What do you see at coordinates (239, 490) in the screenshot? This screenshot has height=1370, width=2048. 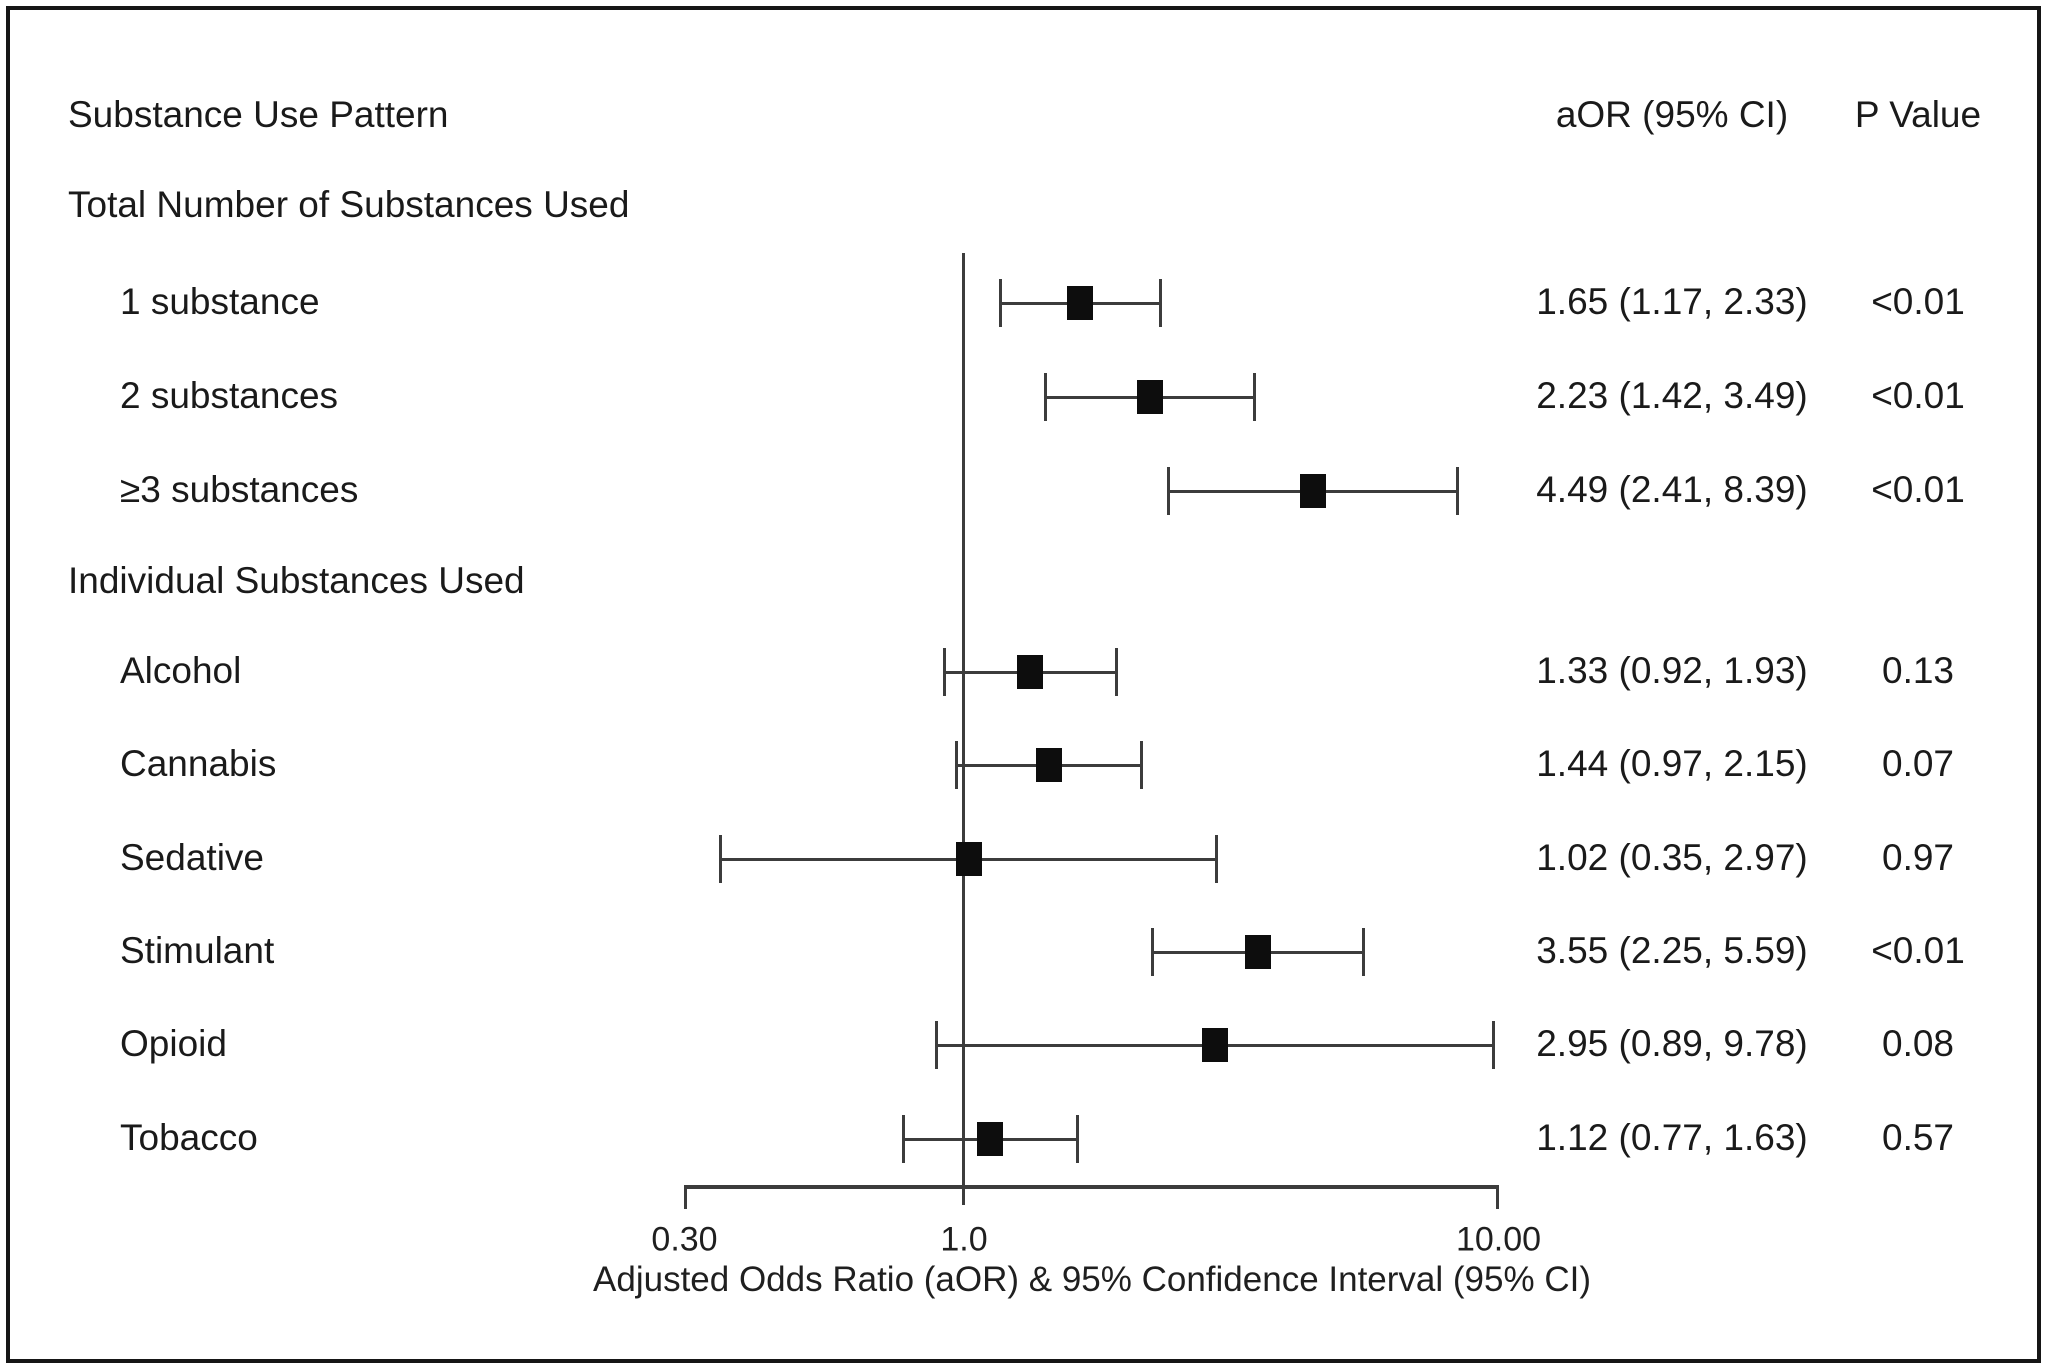 I see `row-label: ≥3 substances` at bounding box center [239, 490].